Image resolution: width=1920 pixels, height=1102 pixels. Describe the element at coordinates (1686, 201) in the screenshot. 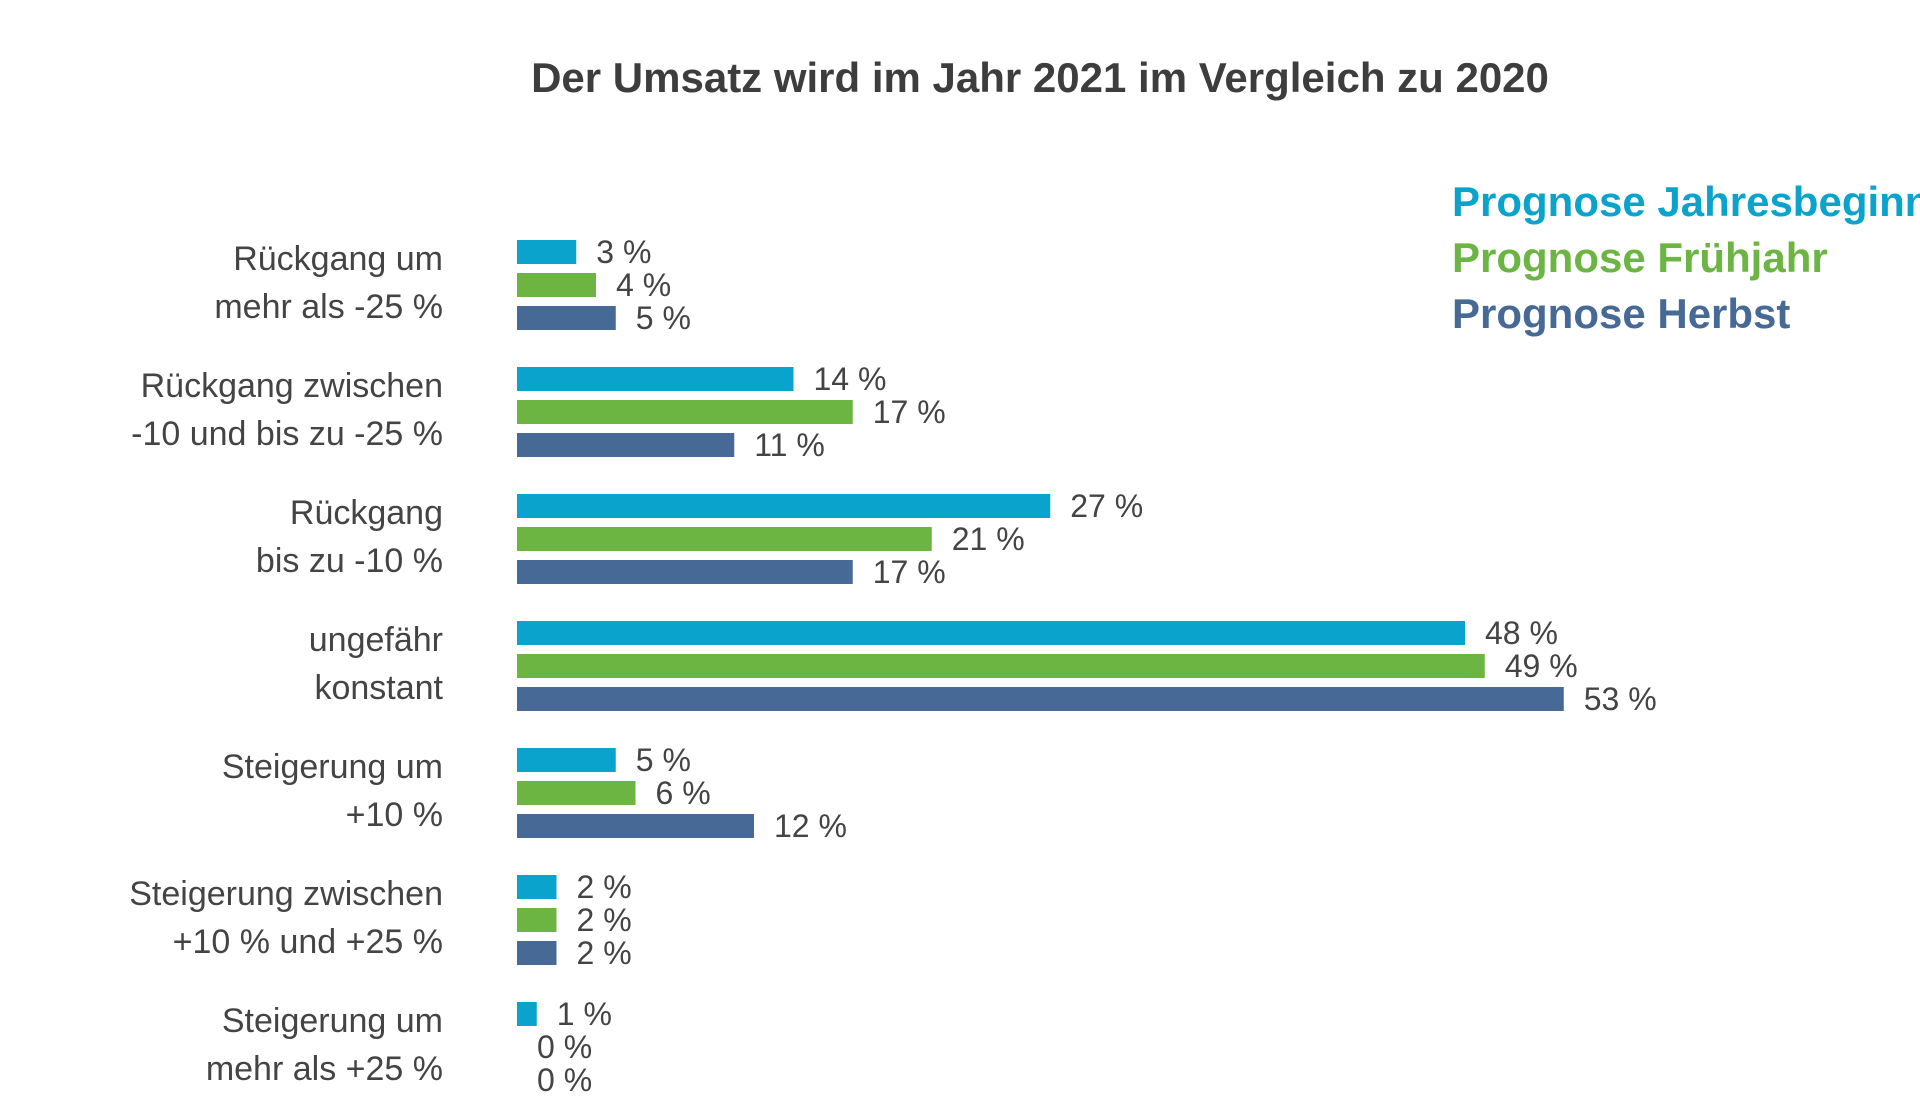

I see `legend-item-1: Prognose Jahresbeginn` at that location.